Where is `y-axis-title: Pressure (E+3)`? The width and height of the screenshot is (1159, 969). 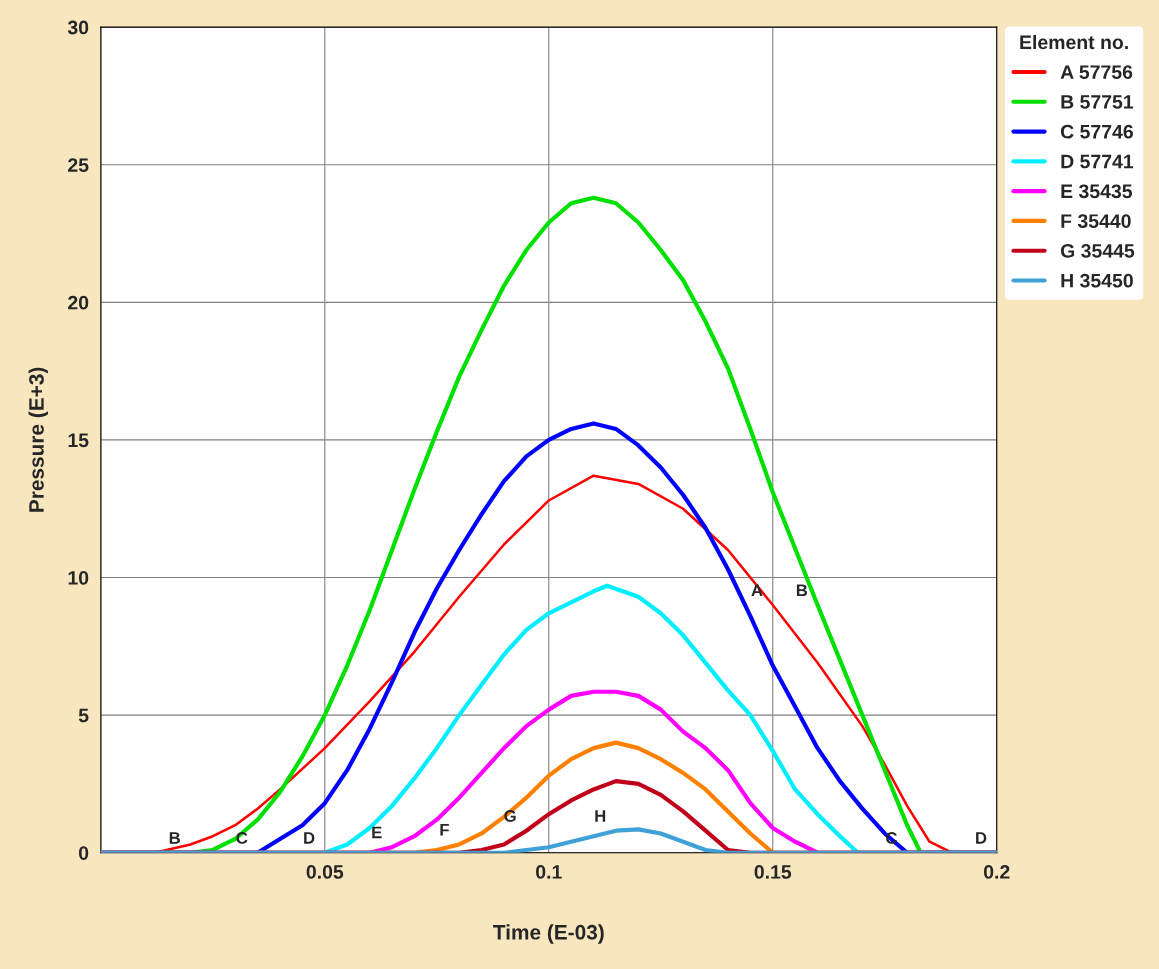
y-axis-title: Pressure (E+3) is located at coordinates (38, 439).